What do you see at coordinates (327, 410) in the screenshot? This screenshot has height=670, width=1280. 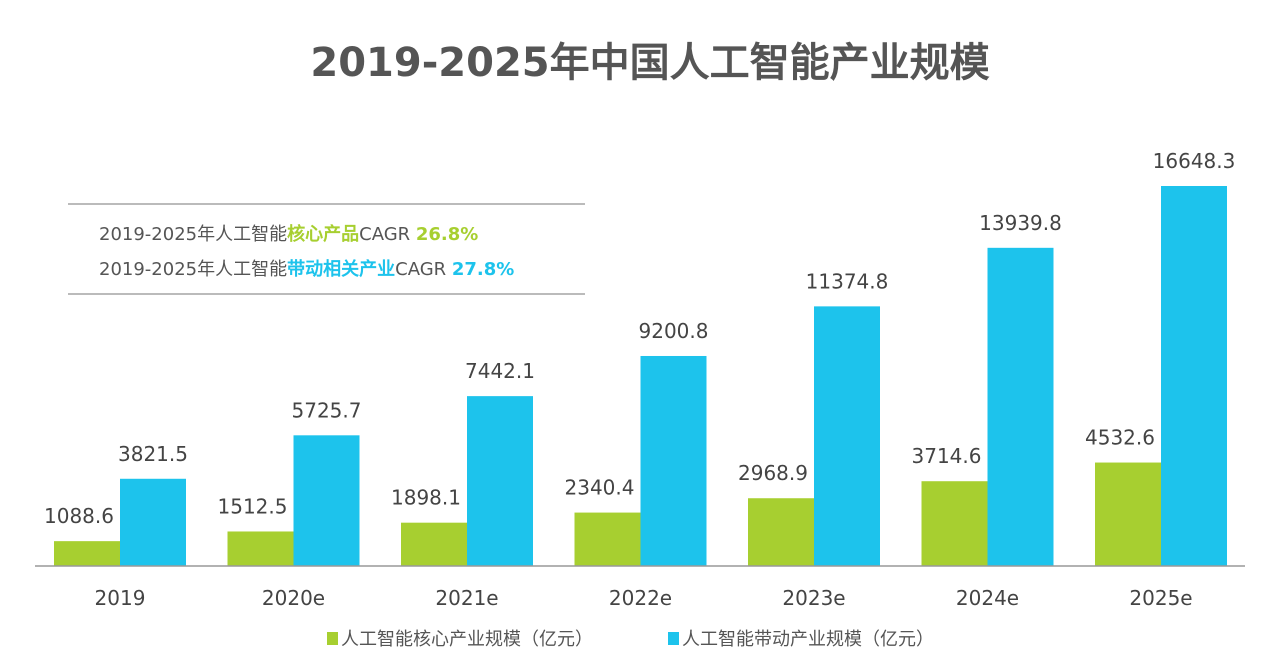 I see `data-label-related-2020e: 5725.7` at bounding box center [327, 410].